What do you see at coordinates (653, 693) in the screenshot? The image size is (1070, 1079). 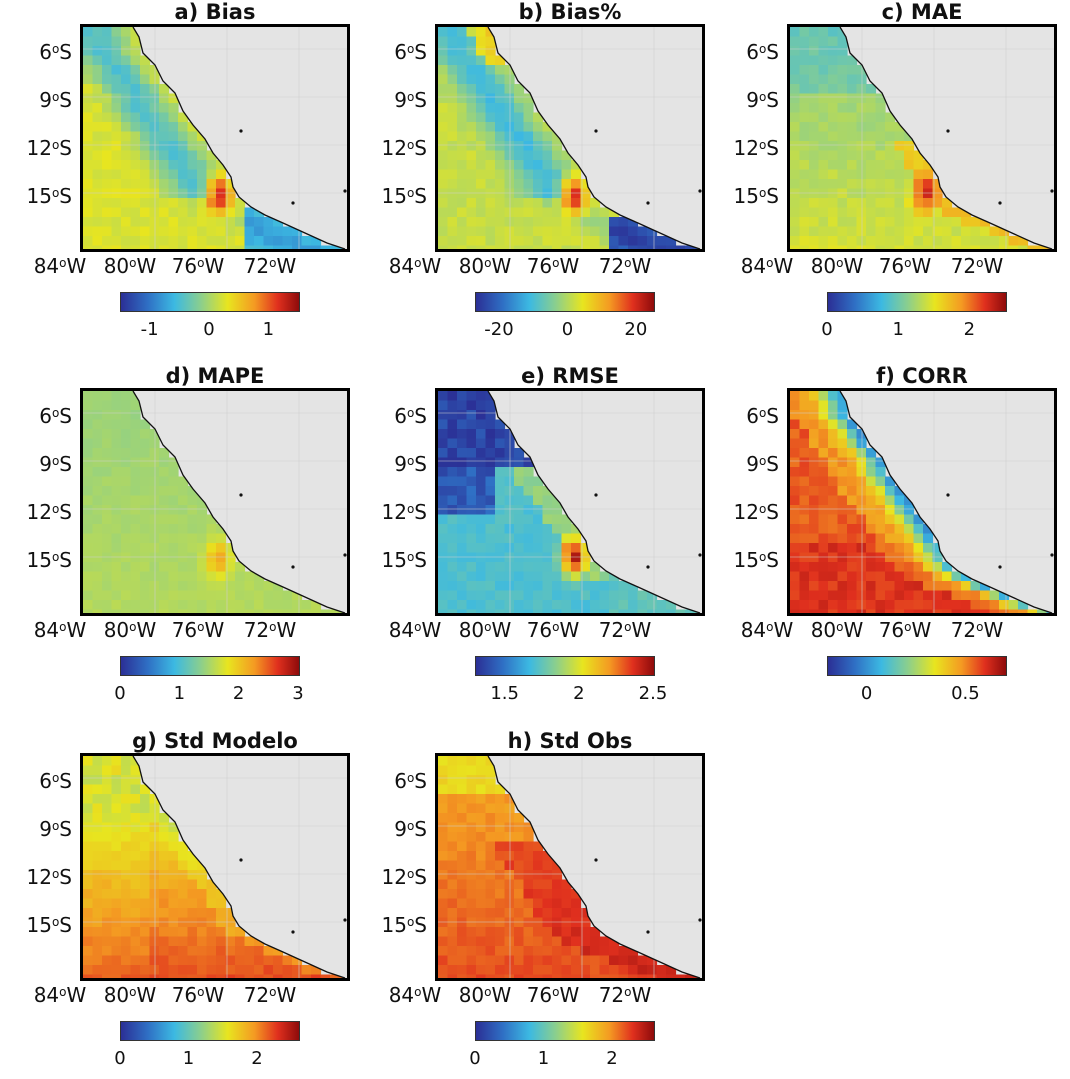 I see `colorbar-tick-label: 2.5` at bounding box center [653, 693].